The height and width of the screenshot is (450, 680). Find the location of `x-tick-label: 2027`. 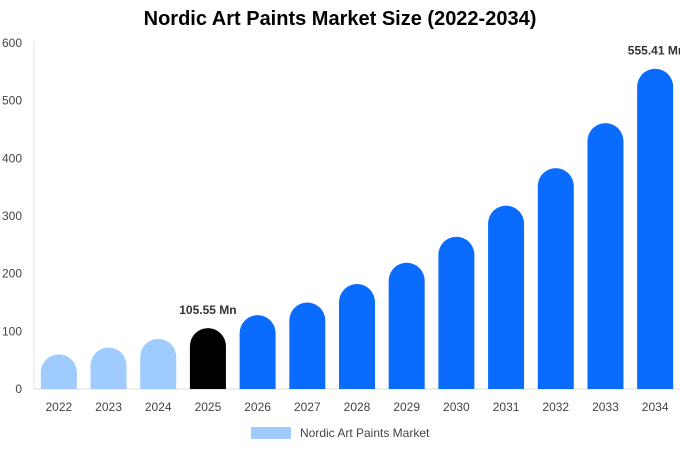

x-tick-label: 2027 is located at coordinates (307, 407).